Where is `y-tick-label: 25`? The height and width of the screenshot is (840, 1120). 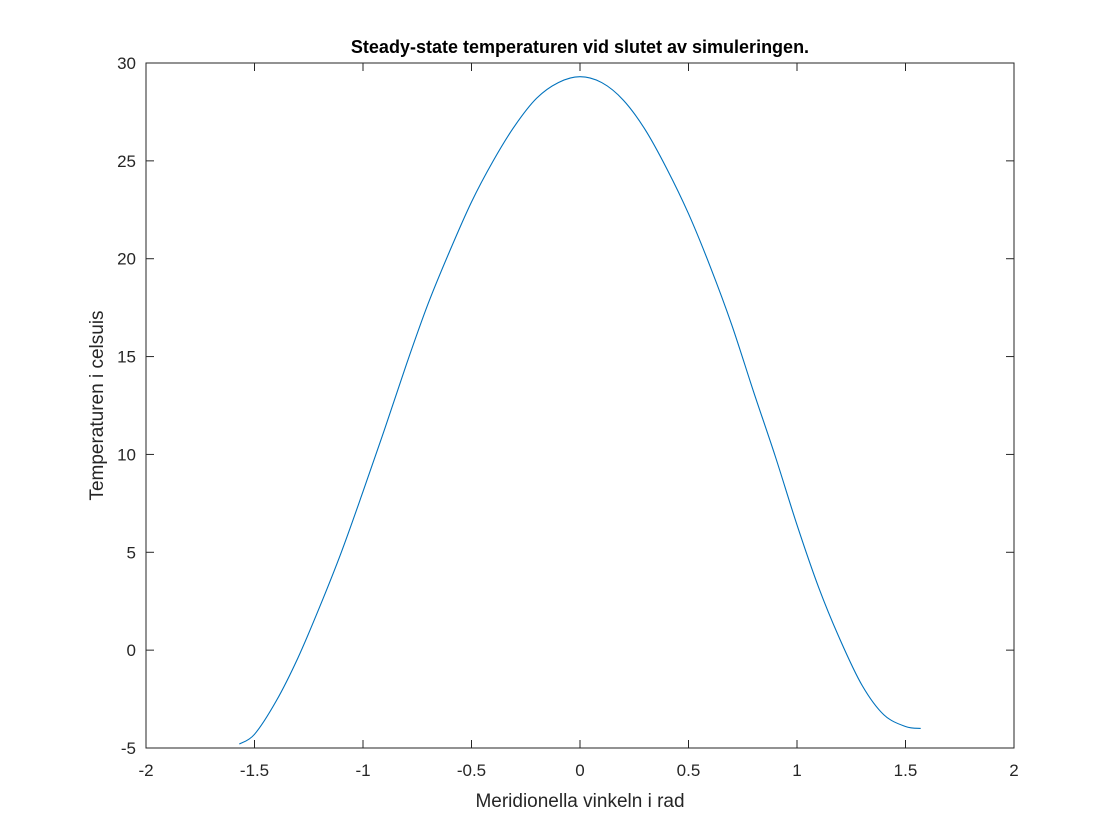
y-tick-label: 25 is located at coordinates (126, 161).